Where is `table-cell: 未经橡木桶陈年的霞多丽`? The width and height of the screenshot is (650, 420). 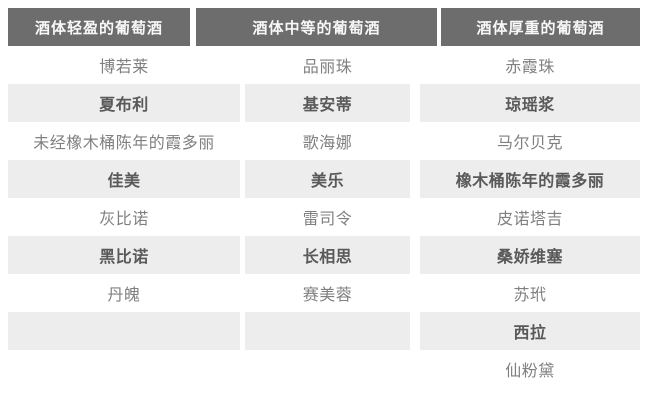 table-cell: 未经橡木桶陈年的霞多丽 is located at coordinates (124, 143).